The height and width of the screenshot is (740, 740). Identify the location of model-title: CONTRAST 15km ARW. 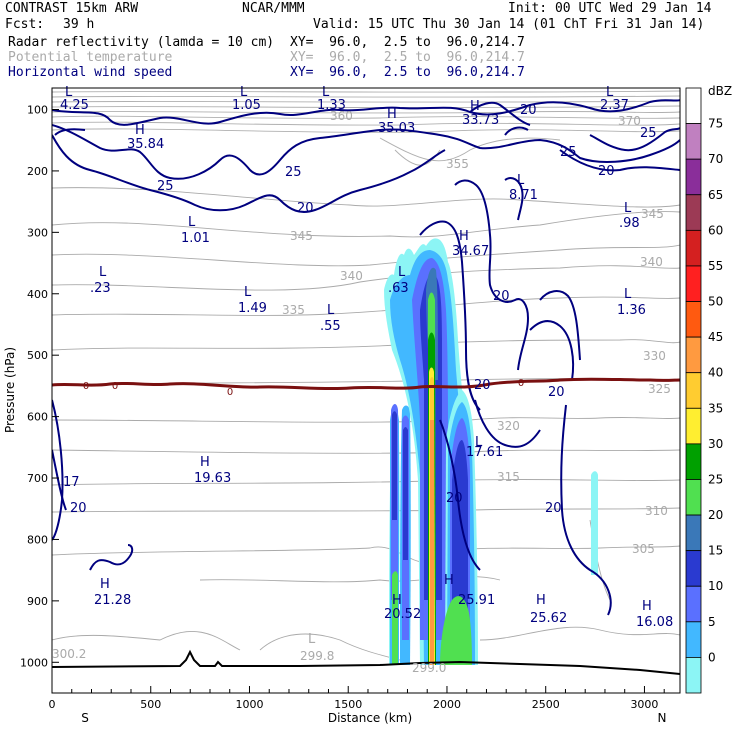
(72, 8).